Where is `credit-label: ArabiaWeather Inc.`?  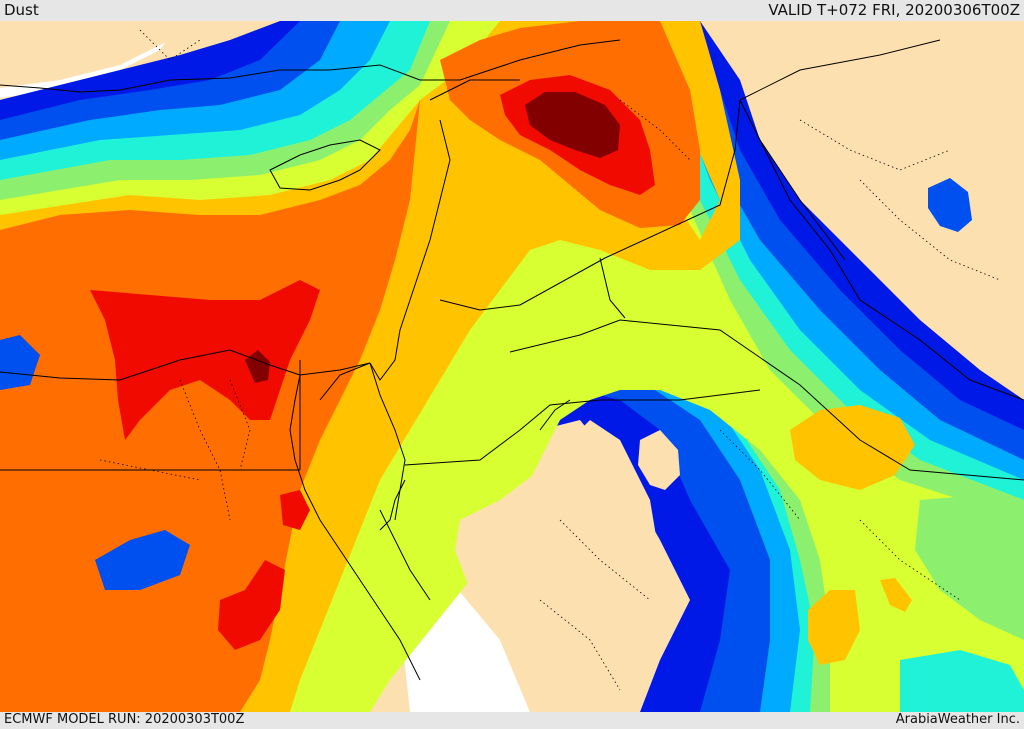
credit-label: ArabiaWeather Inc. is located at coordinates (957, 719).